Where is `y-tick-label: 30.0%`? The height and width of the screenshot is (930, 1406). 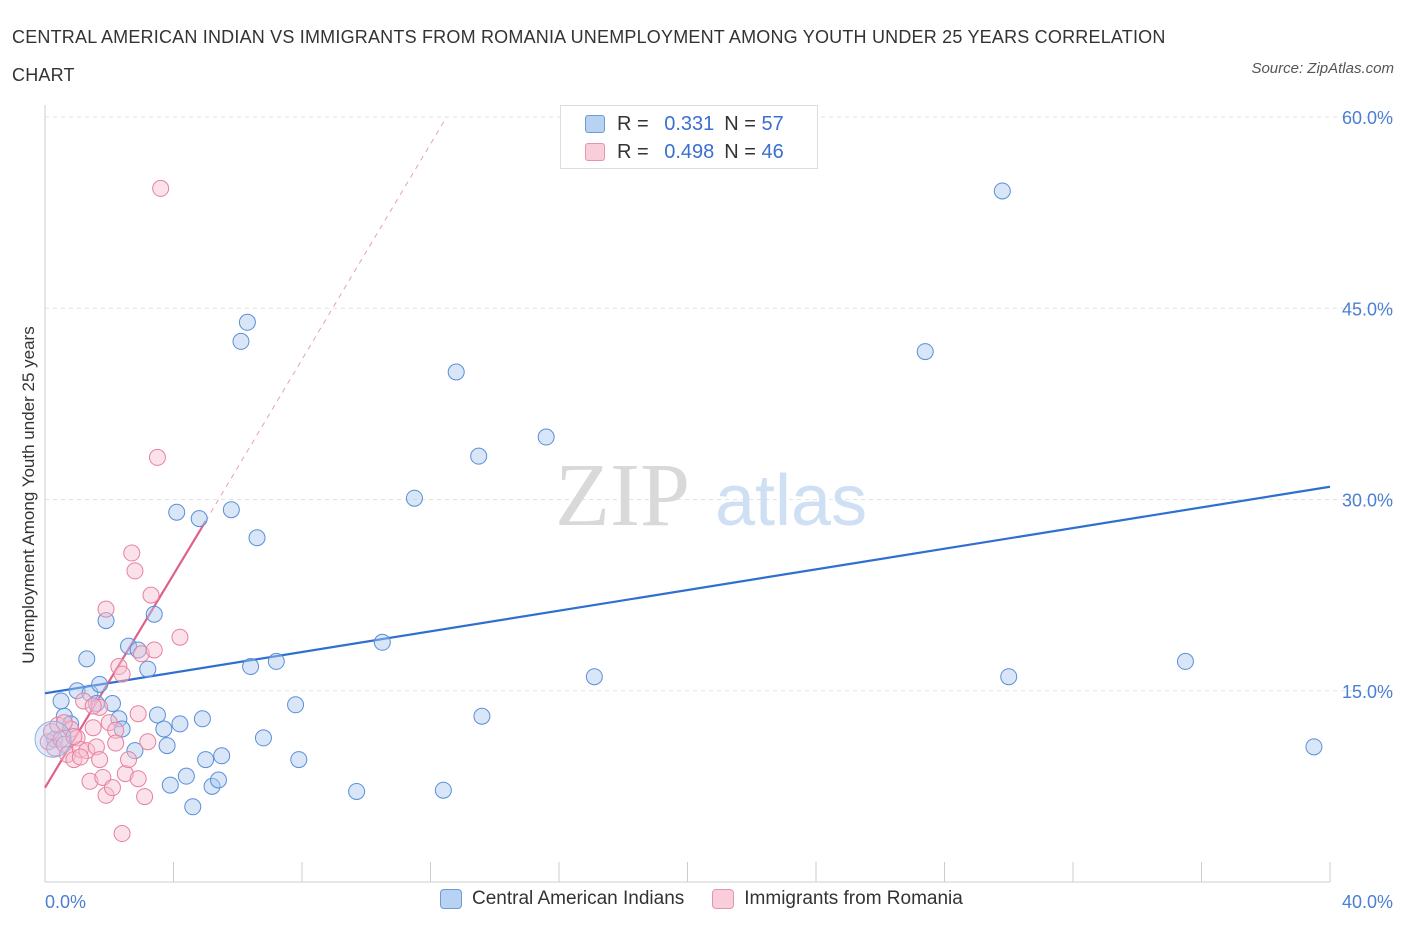 y-tick-label: 30.0% is located at coordinates (1367, 501).